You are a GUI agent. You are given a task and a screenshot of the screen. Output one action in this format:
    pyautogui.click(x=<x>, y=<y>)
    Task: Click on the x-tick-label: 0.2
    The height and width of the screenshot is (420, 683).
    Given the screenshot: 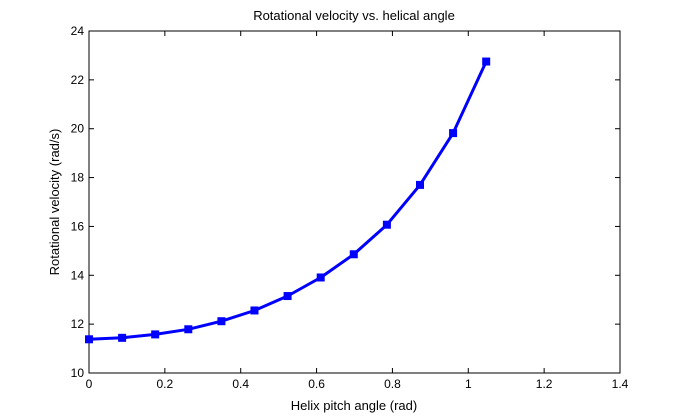 What is the action you would take?
    pyautogui.click(x=165, y=384)
    